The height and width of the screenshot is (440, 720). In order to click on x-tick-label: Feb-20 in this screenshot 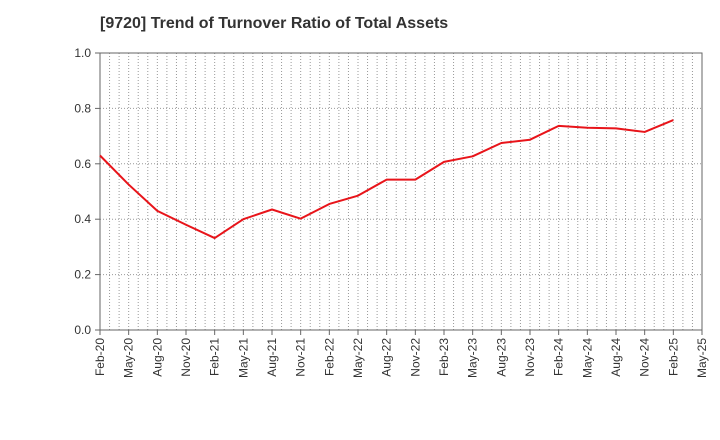, I will do `click(100, 357)`.